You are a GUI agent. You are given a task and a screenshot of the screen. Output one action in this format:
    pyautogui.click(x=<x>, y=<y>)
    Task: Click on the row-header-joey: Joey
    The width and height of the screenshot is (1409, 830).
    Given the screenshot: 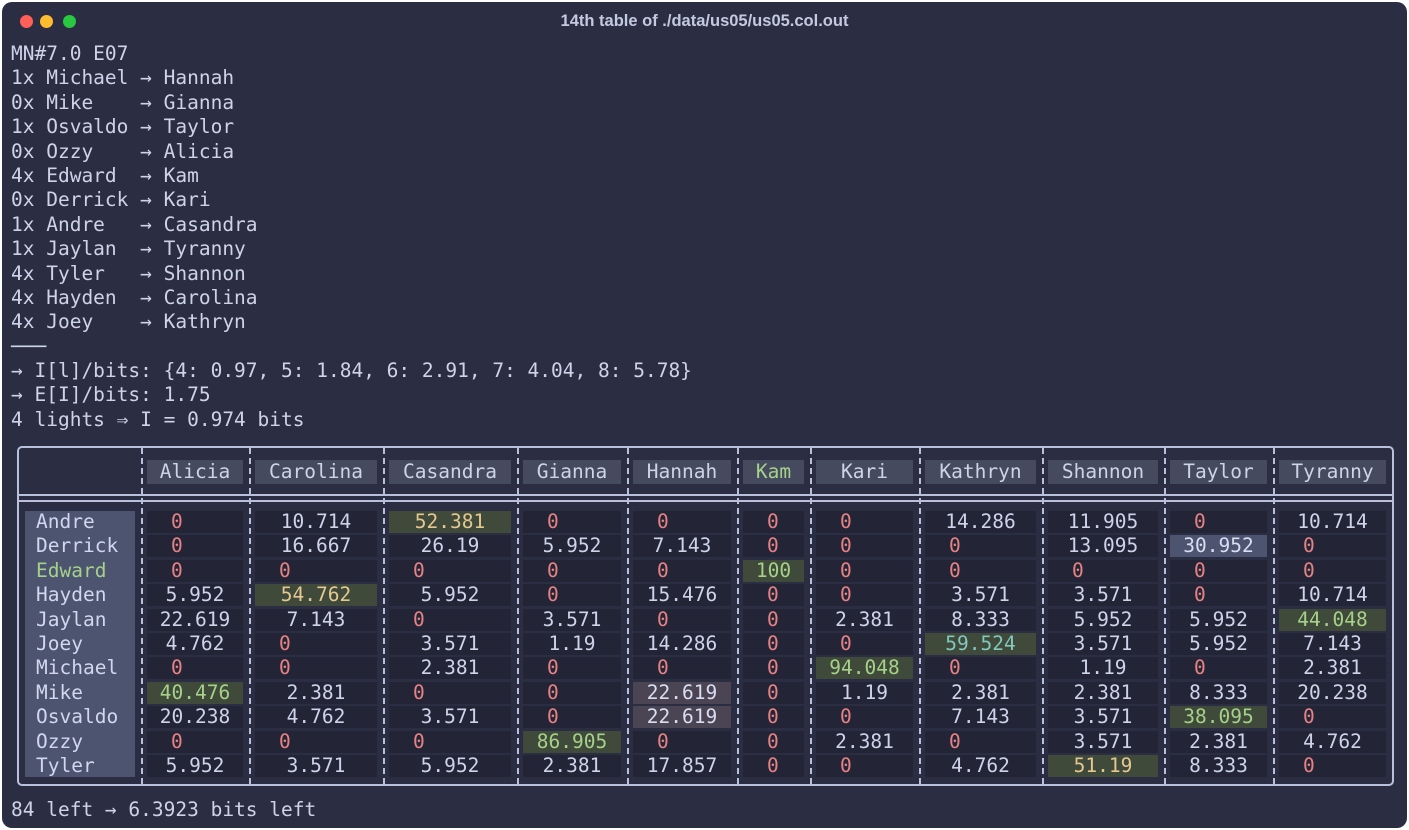 What is the action you would take?
    pyautogui.click(x=59, y=643)
    